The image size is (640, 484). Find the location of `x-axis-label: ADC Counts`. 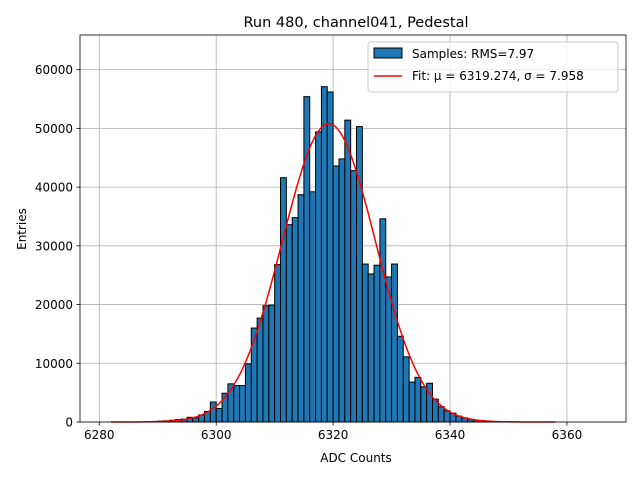

x-axis-label: ADC Counts is located at coordinates (356, 458).